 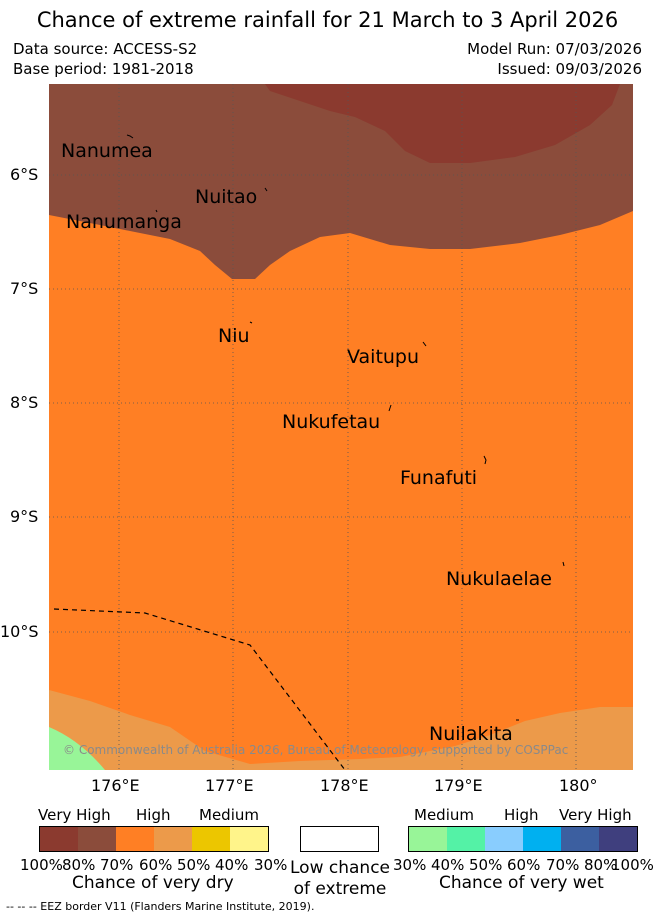 I want to click on lon-label-180: 180°, so click(x=578, y=785).